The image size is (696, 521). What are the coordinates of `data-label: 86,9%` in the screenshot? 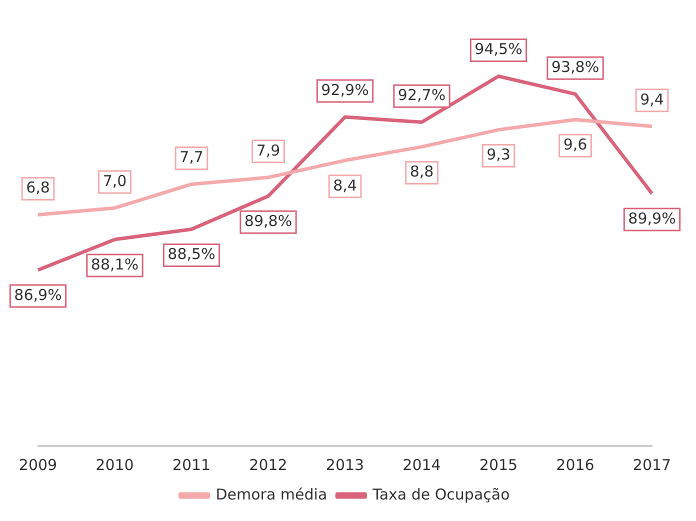 It's located at (38, 295).